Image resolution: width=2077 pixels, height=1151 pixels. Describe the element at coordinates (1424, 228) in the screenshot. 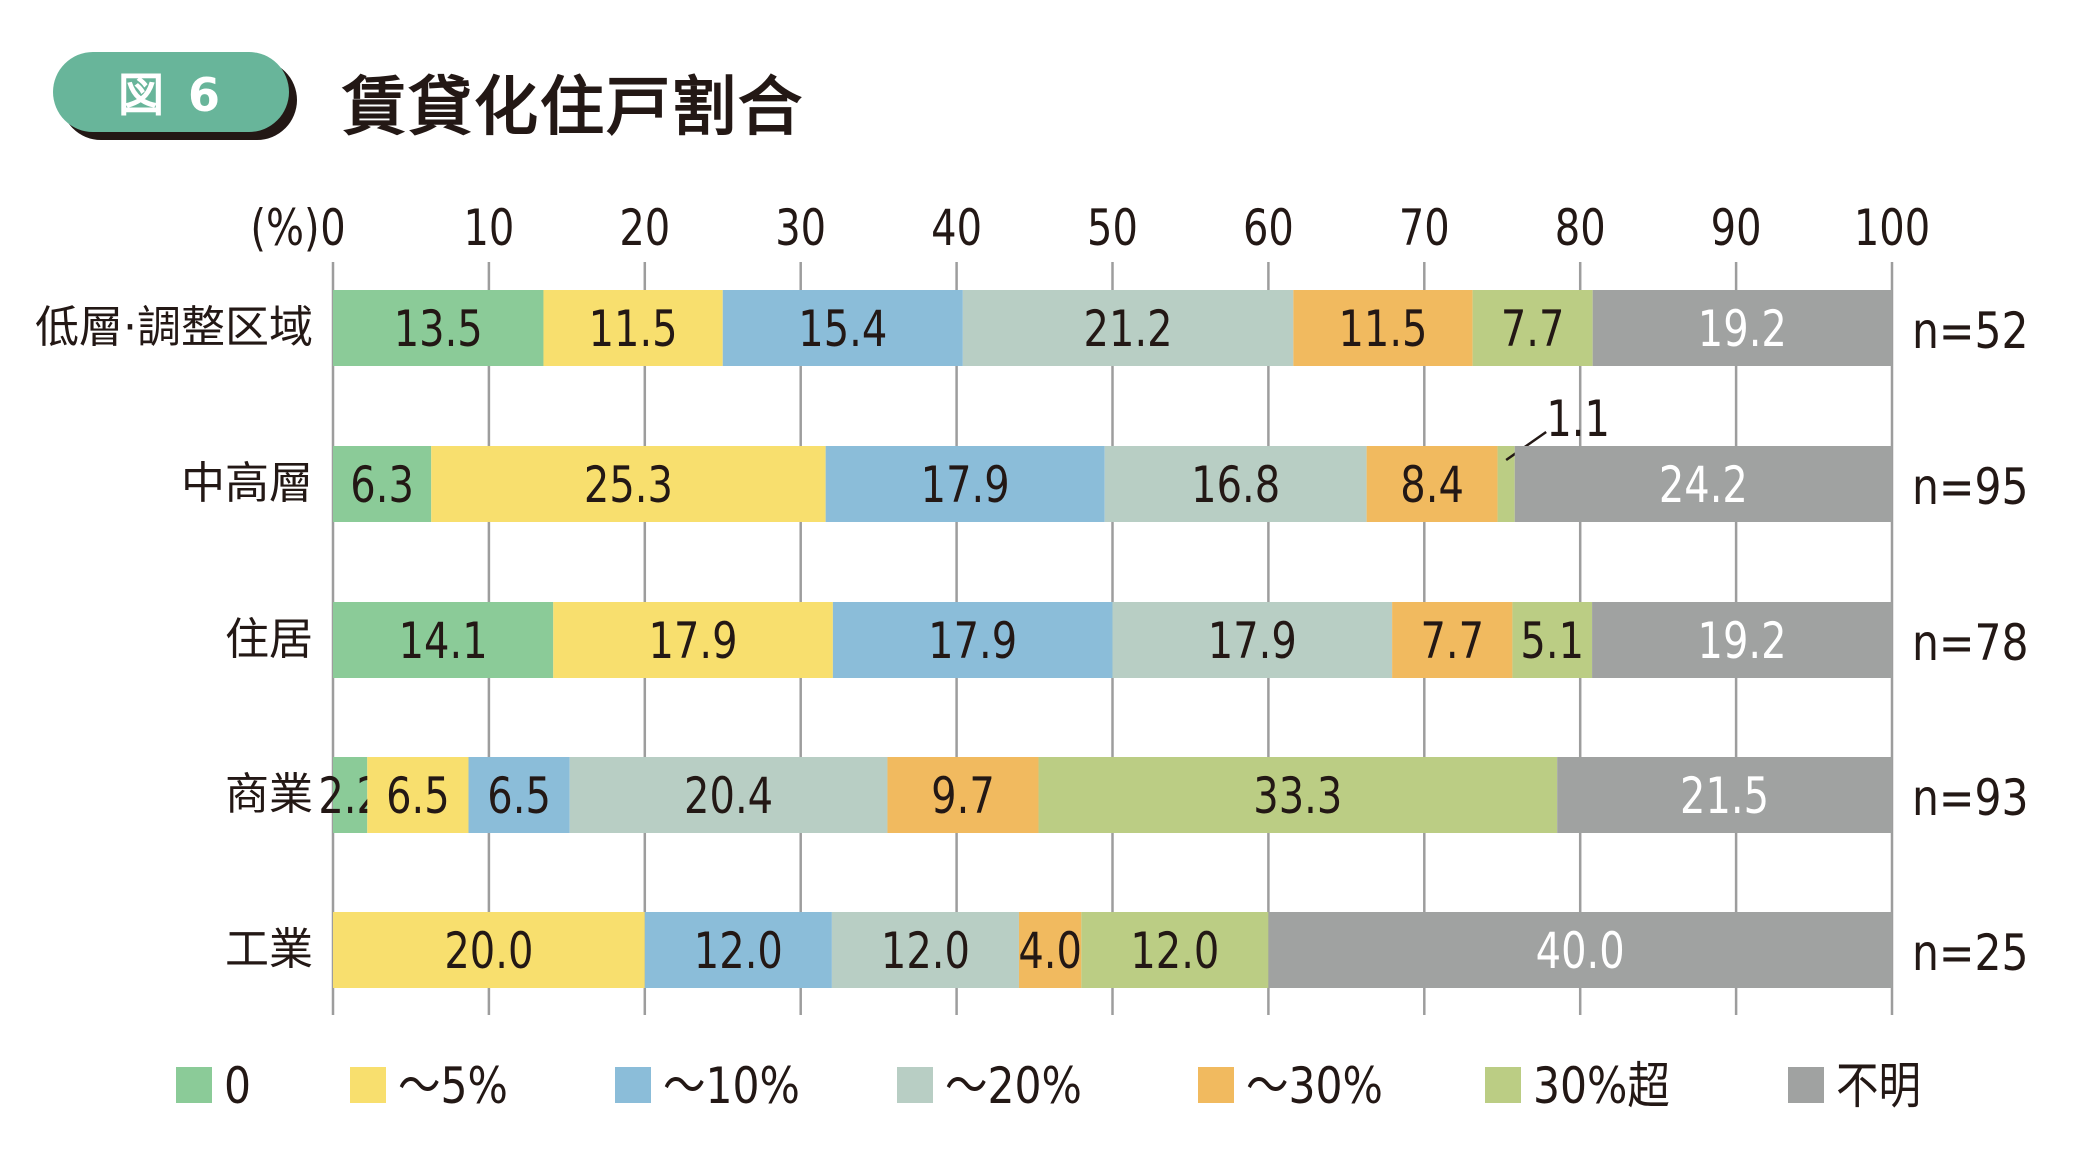

I see `x-tick-label: 70` at that location.